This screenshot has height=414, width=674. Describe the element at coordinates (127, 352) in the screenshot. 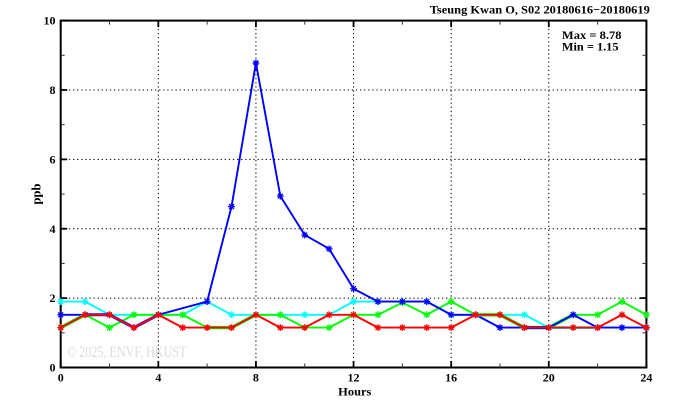

I see `svg-text: © 2025, ENVF, HKUST` at that location.